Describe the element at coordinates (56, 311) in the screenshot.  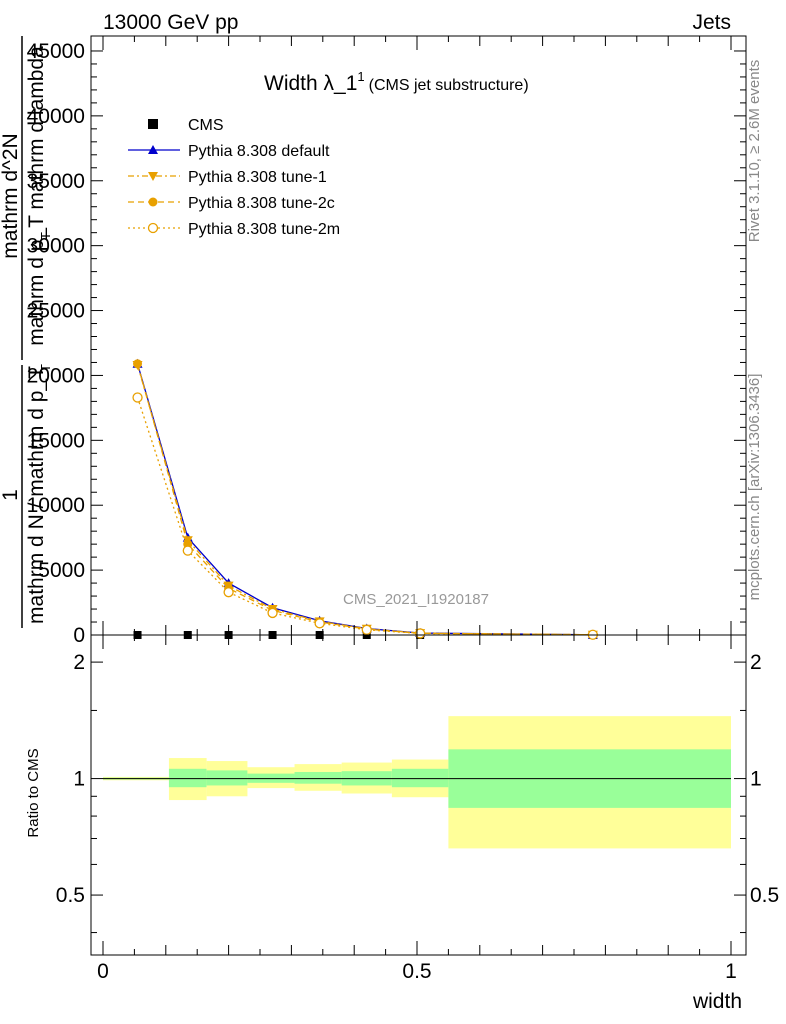
I see `main-ytick-label: 25000` at that location.